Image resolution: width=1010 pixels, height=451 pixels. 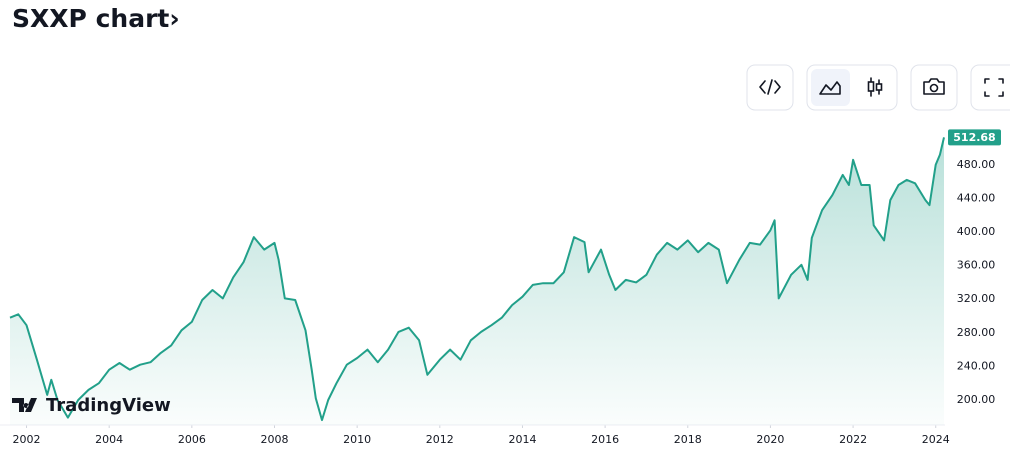 What do you see at coordinates (27, 439) in the screenshot?
I see `x-tick-label: 2002` at bounding box center [27, 439].